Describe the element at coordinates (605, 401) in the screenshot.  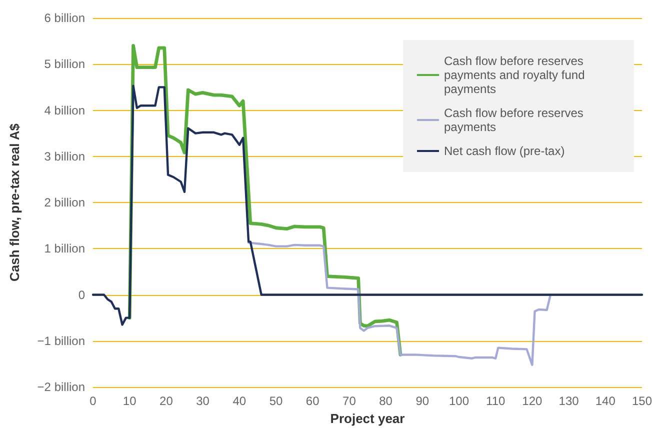
I see `x-tick-label: 140` at that location.